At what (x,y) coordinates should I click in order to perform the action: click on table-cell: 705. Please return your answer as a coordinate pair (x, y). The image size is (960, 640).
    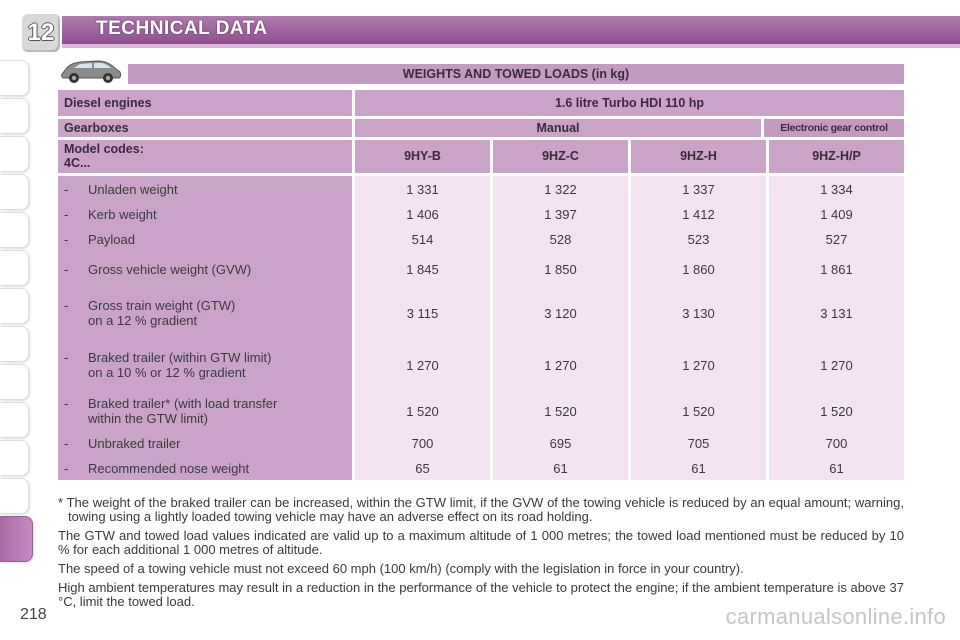
    Looking at the image, I should click on (698, 443).